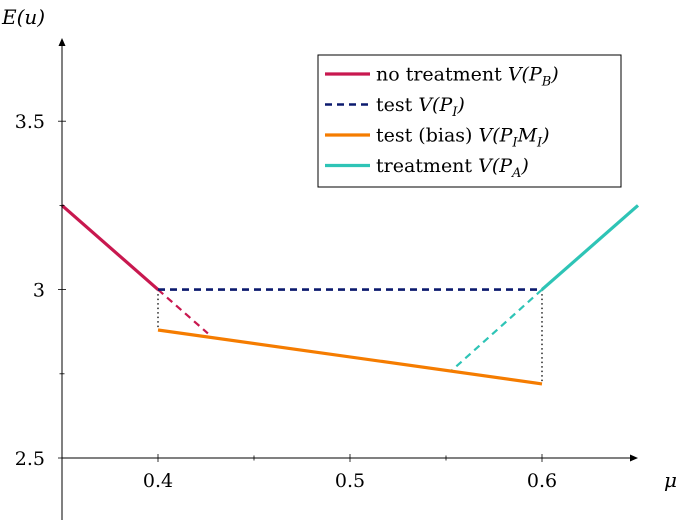 This screenshot has width=685, height=527. Describe the element at coordinates (670, 480) in the screenshot. I see `x-axis-title: μ` at that location.